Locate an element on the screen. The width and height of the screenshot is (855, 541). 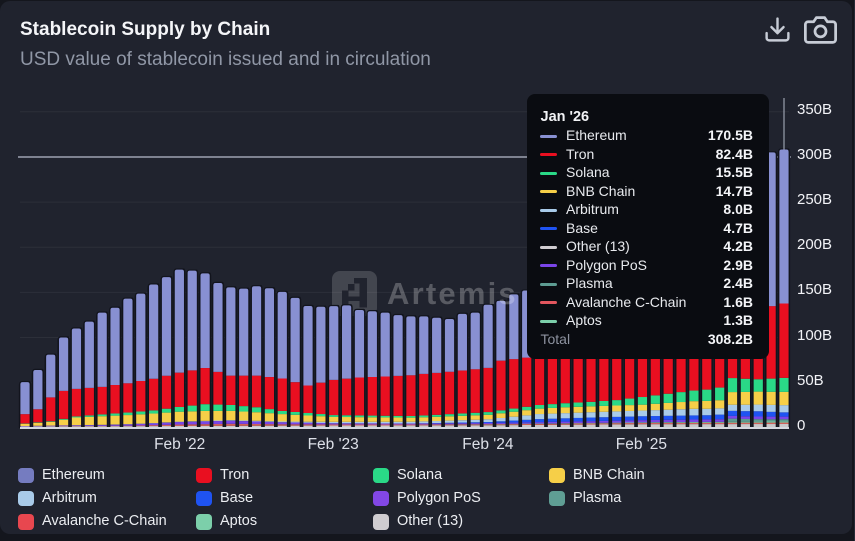
svg-text: Artemis is located at coordinates (452, 293).